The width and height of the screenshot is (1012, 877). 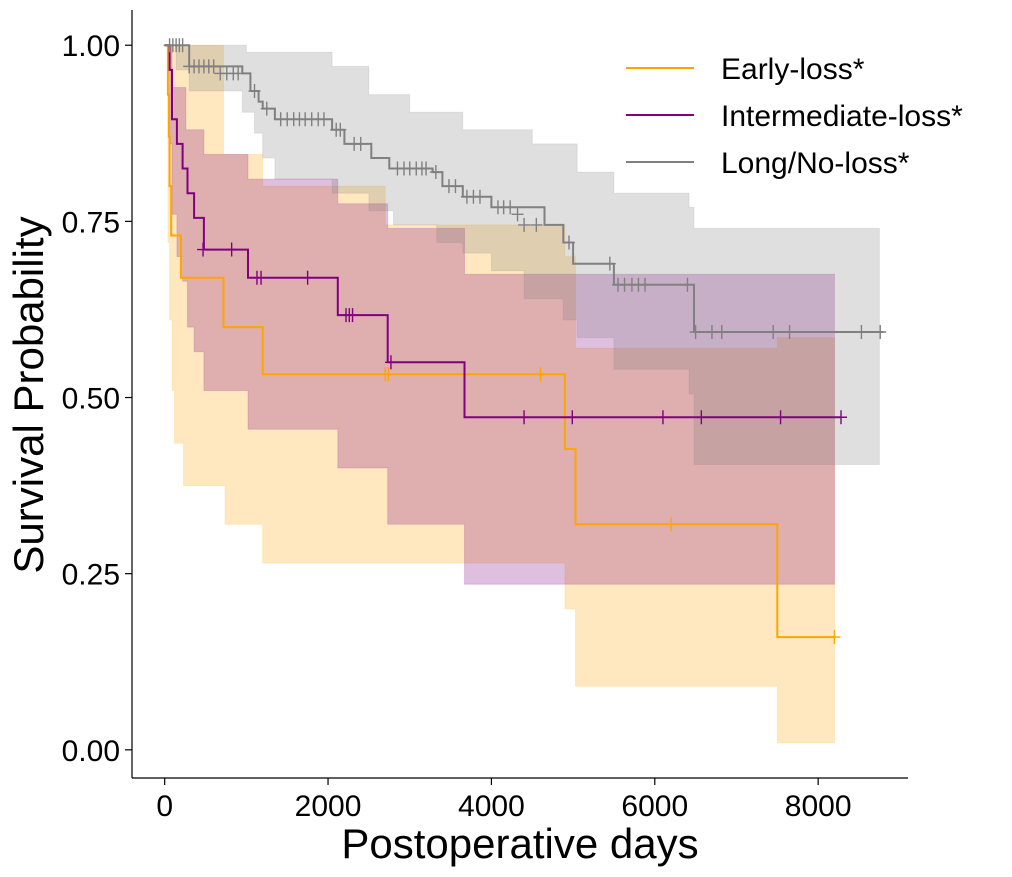 I want to click on x-axis-title: Postoperative days, so click(x=519, y=843).